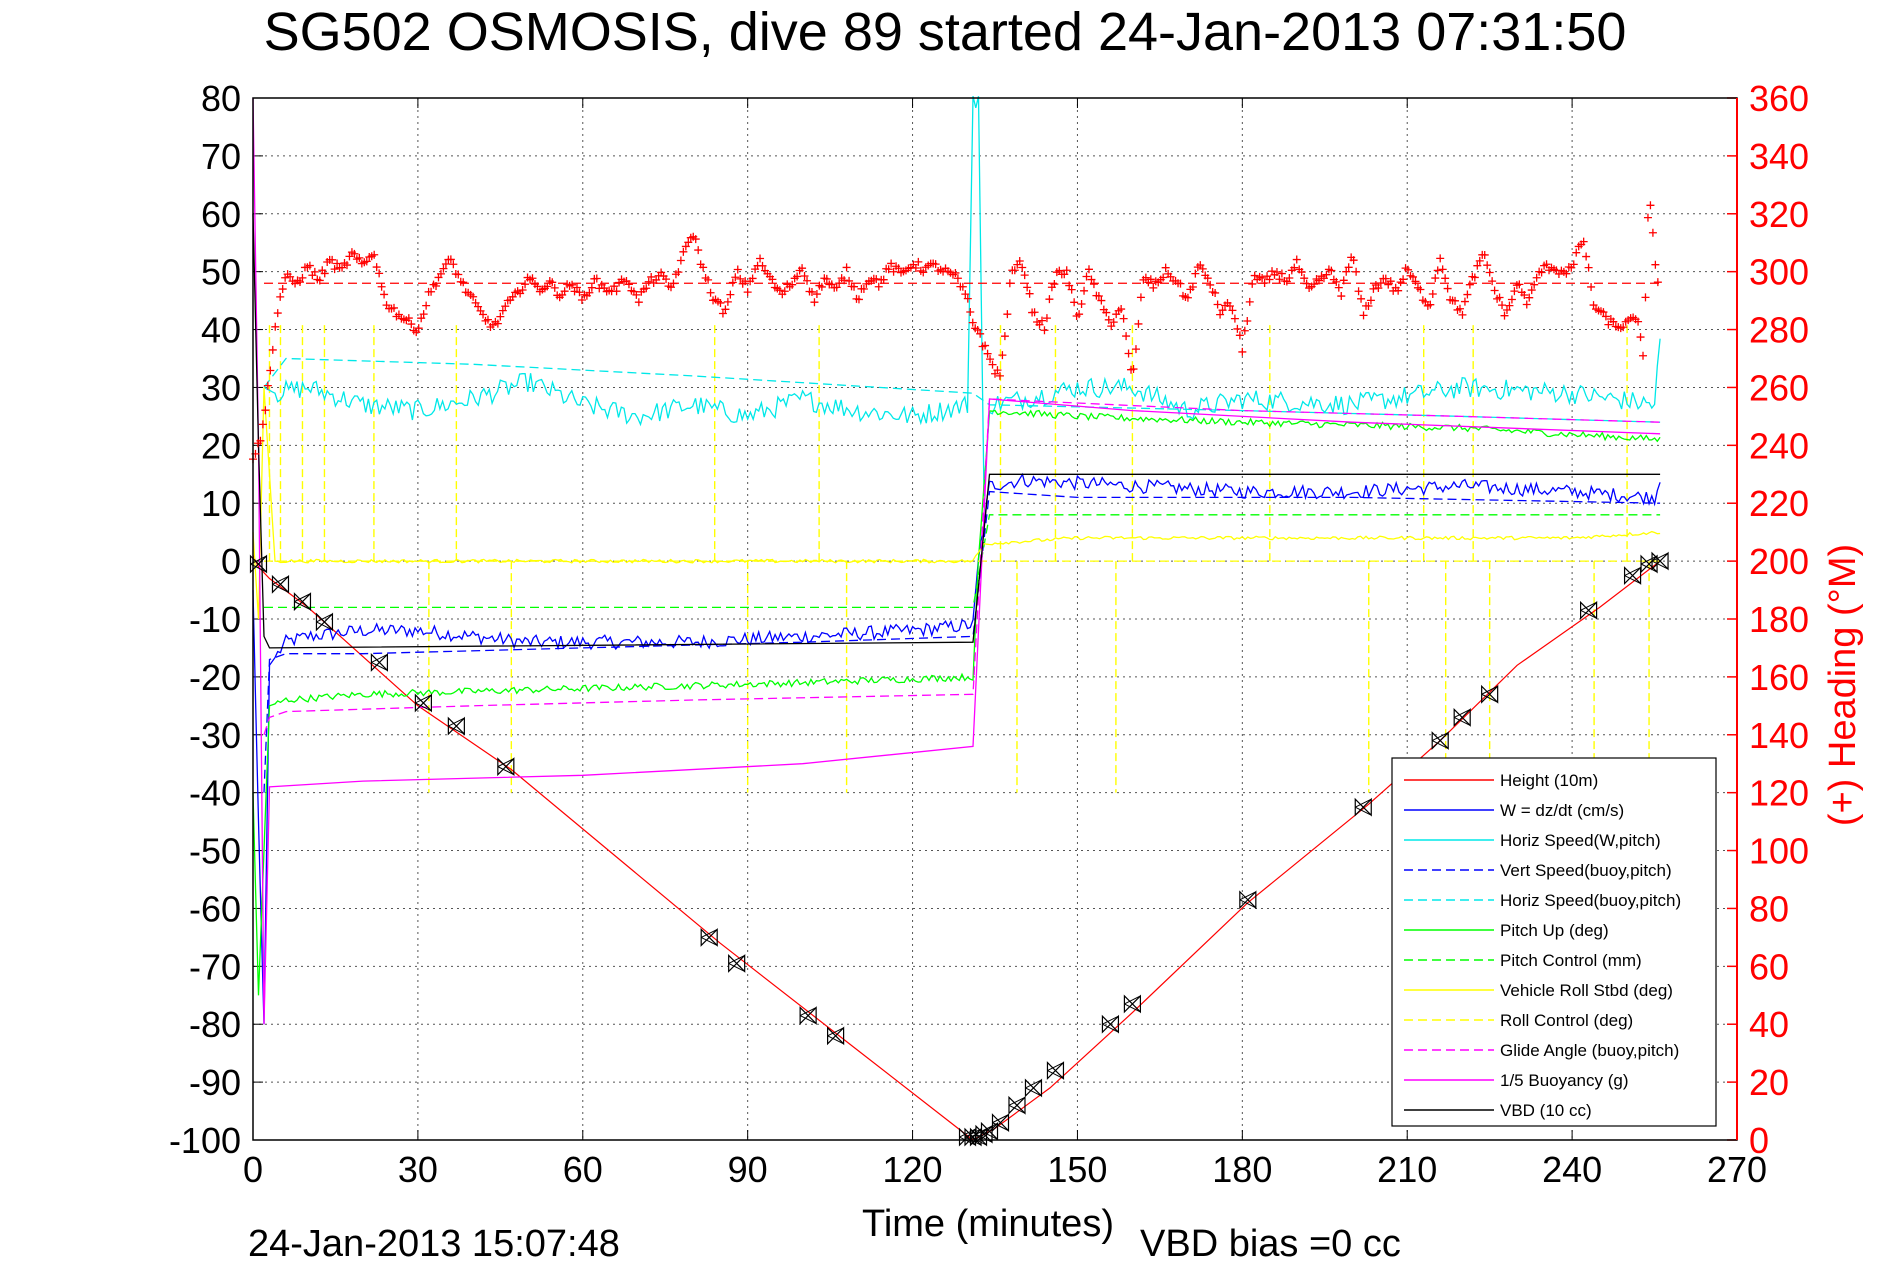 This screenshot has width=1891, height=1262. What do you see at coordinates (1779, 793) in the screenshot?
I see `y2-tick-label: 120` at bounding box center [1779, 793].